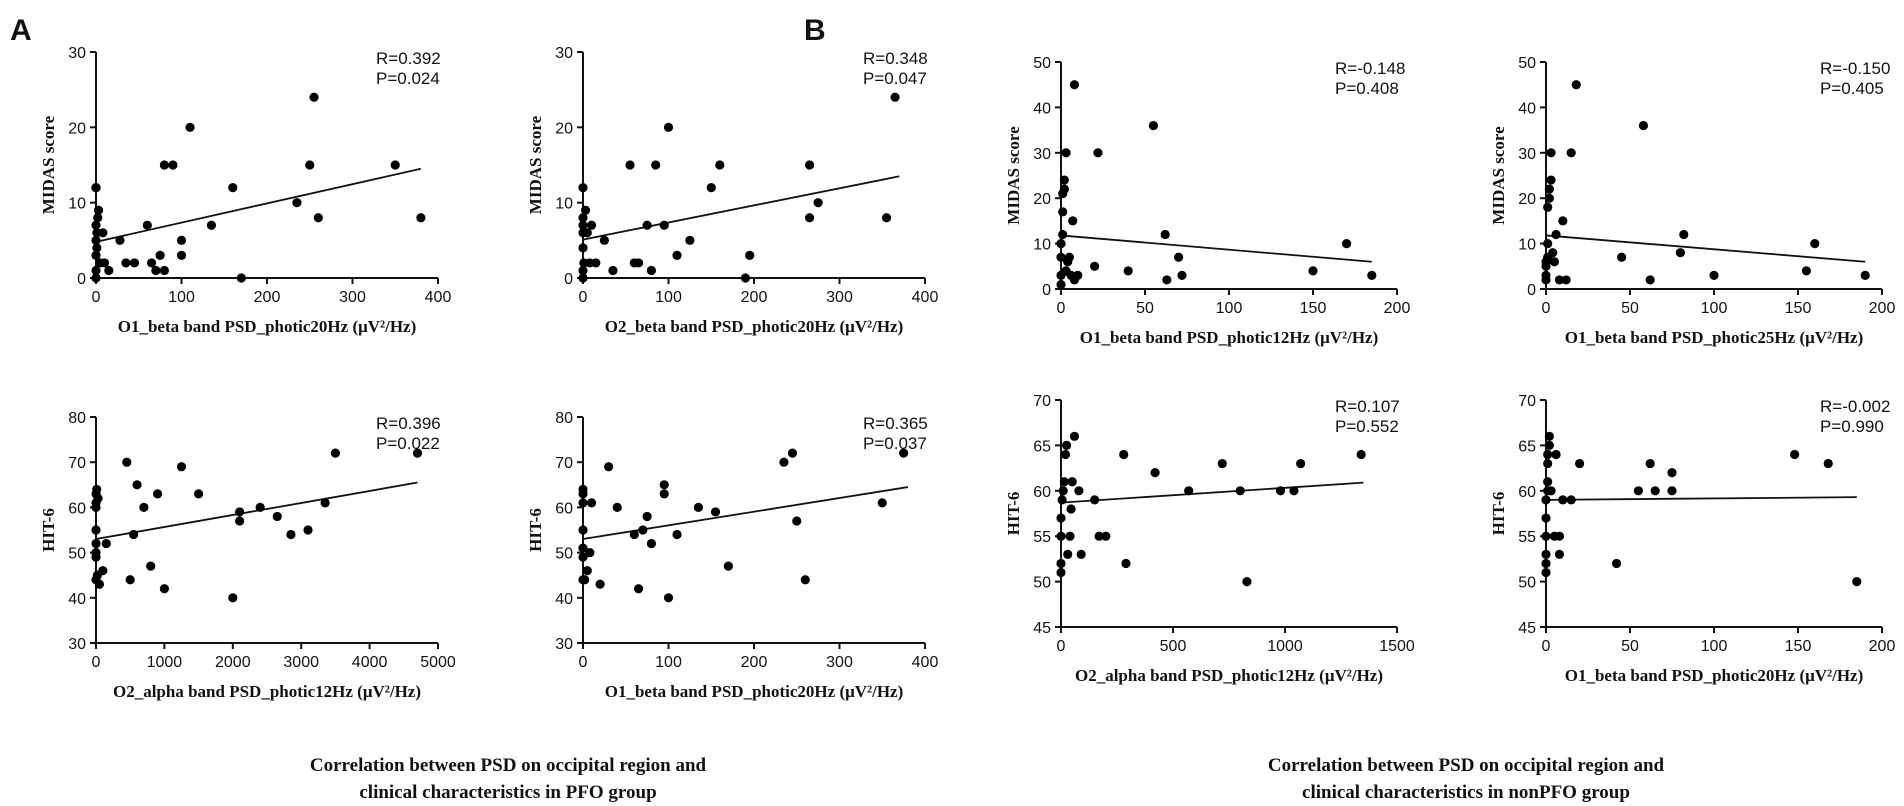 This screenshot has width=1904, height=806. I want to click on chart-b3-x-tick-label: 1500, so click(1397, 646).